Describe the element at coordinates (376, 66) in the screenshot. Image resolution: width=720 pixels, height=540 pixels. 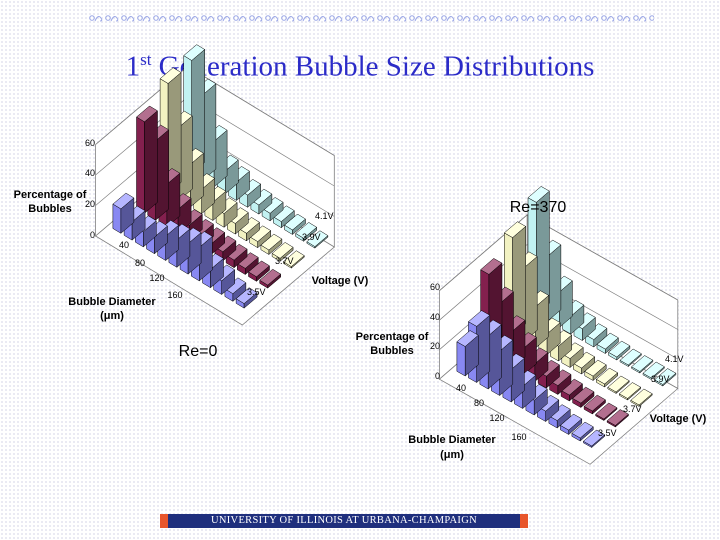
I see `title-text: Generation Bubble Size Distributions` at that location.